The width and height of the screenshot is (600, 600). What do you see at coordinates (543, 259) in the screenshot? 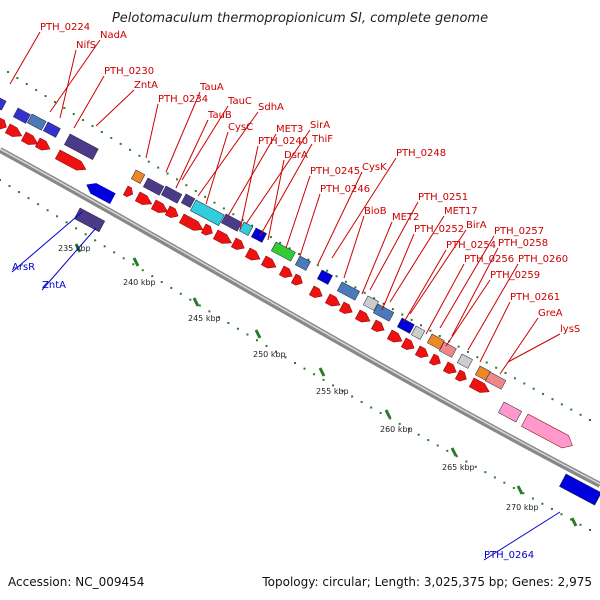
I see `gene-label: PTH_0260` at bounding box center [543, 259].